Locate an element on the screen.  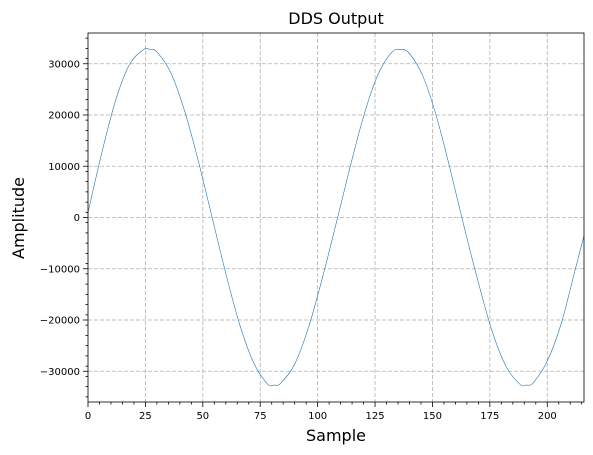
y-tick-label: −30000 is located at coordinates (60, 372).